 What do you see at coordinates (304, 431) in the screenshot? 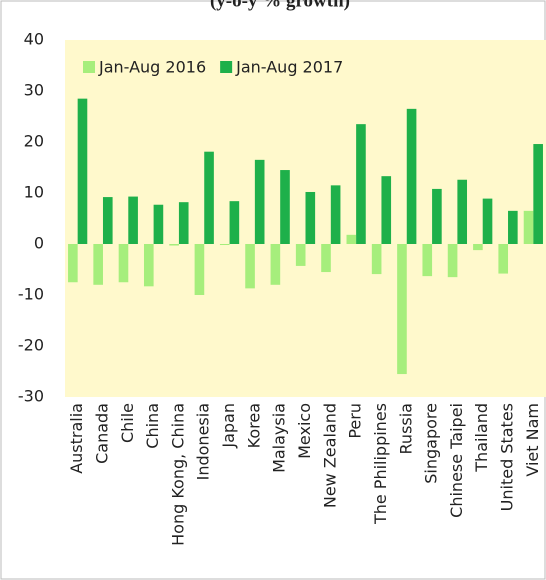
I see `x-tick-label: Mexico` at bounding box center [304, 431].